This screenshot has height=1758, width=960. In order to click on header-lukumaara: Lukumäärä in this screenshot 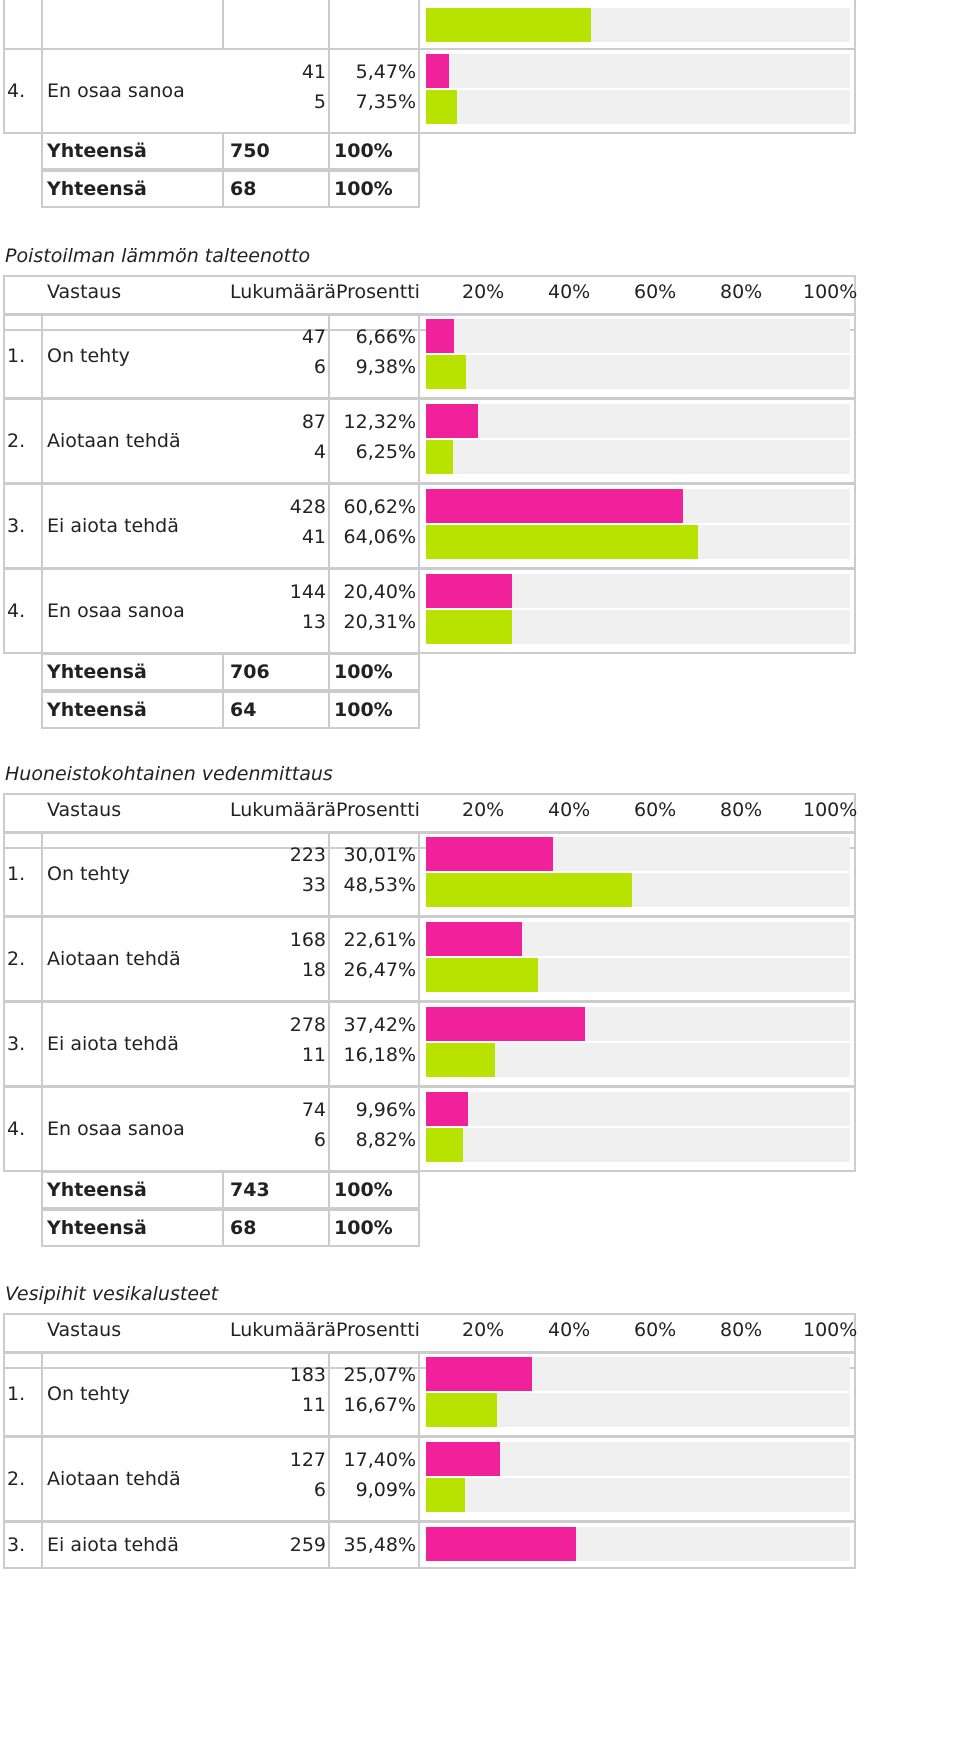, I will do `click(283, 292)`.